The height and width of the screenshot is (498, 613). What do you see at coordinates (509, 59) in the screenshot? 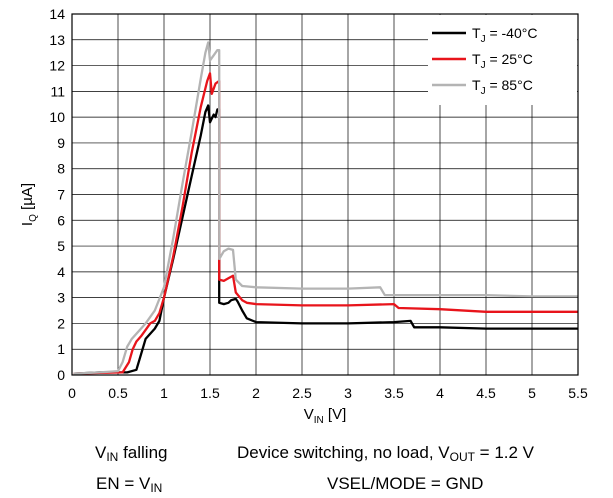
I see `legend-label-post: = 25°C` at bounding box center [509, 59].